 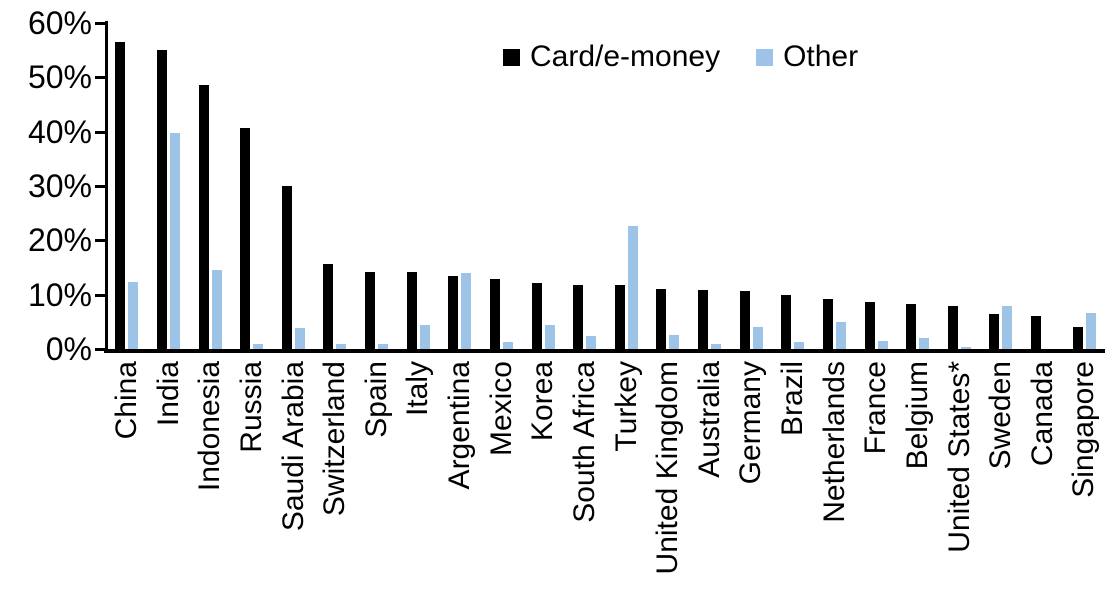 I want to click on bar-card-e-money-spain, so click(x=370, y=310).